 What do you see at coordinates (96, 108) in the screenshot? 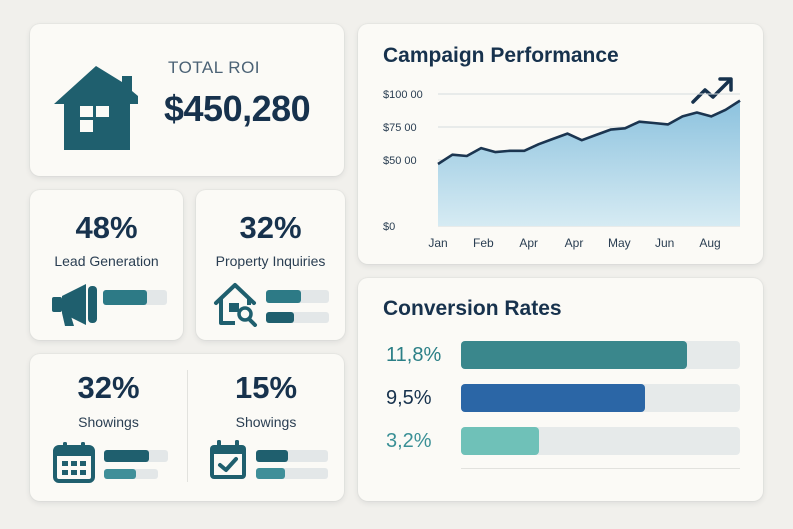
I see `house-icon` at bounding box center [96, 108].